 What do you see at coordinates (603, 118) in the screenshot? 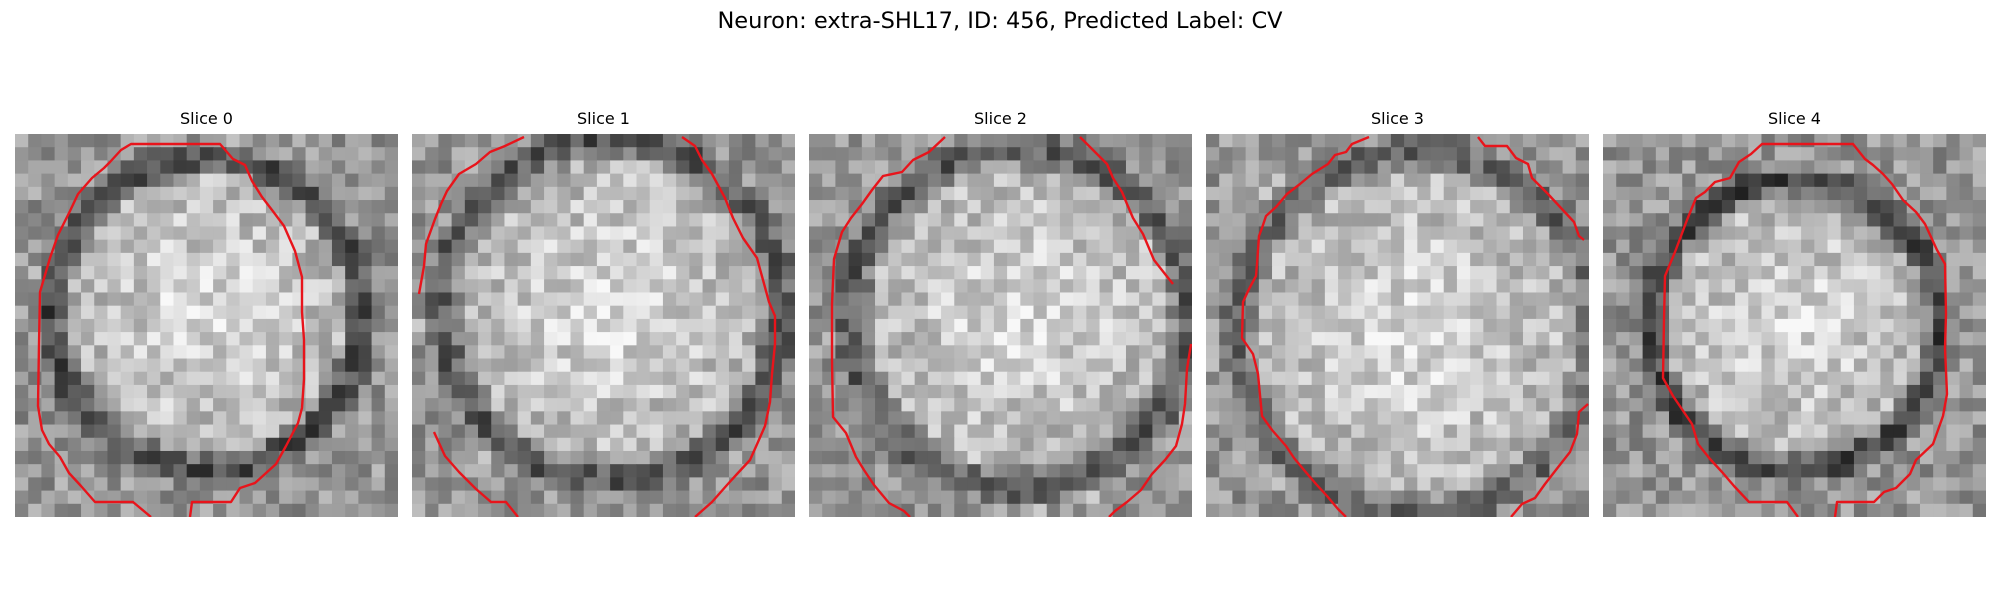
I see `slice-title: Slice 1` at bounding box center [603, 118].